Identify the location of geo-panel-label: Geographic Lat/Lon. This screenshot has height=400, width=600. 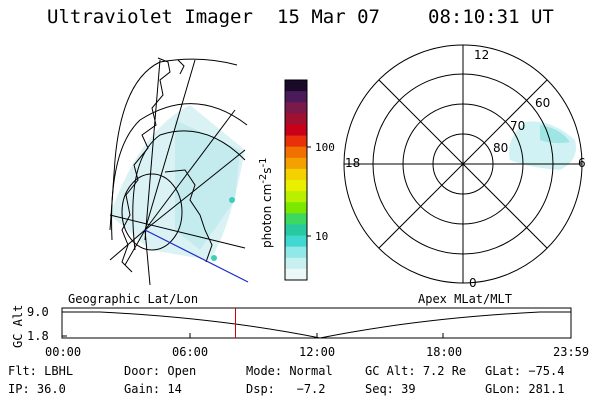
(133, 299).